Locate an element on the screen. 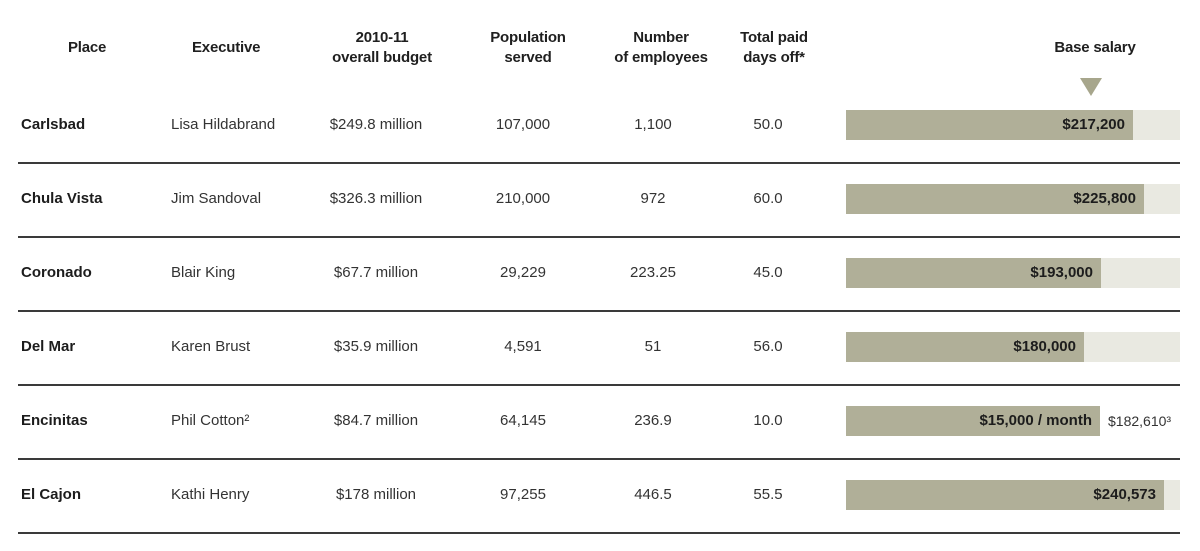 This screenshot has height=551, width=1200. header-budget-line1: 2010-11 is located at coordinates (382, 37).